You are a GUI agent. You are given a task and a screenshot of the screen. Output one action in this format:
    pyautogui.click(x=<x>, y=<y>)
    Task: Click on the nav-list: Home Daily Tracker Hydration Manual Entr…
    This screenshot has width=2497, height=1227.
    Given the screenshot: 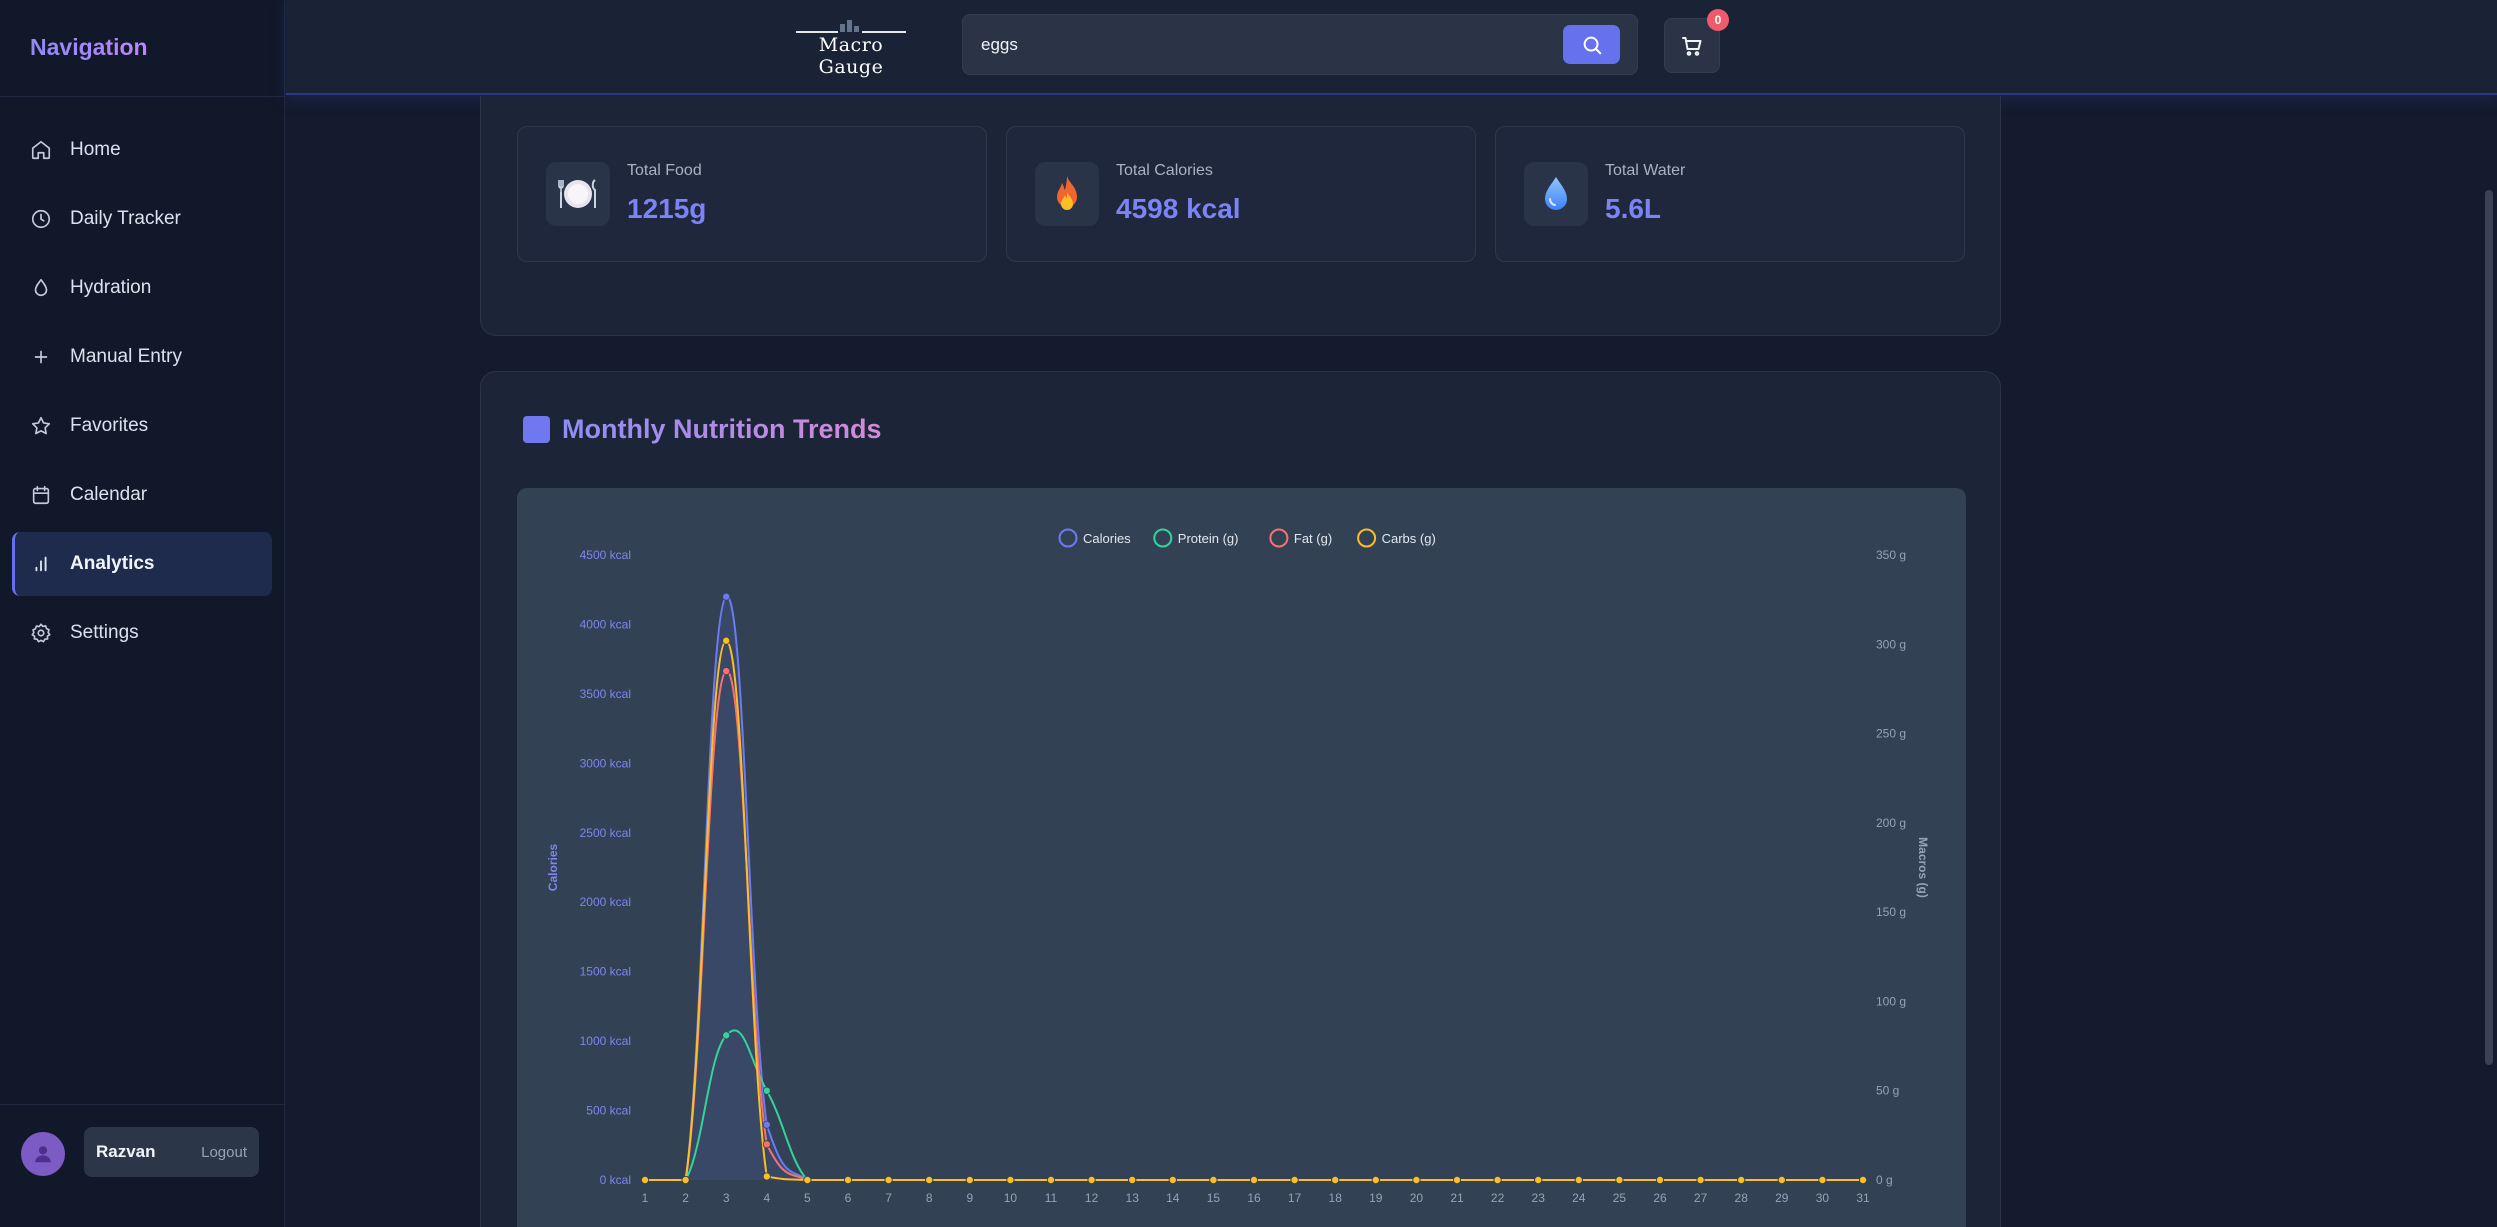 What is the action you would take?
    pyautogui.click(x=142, y=381)
    